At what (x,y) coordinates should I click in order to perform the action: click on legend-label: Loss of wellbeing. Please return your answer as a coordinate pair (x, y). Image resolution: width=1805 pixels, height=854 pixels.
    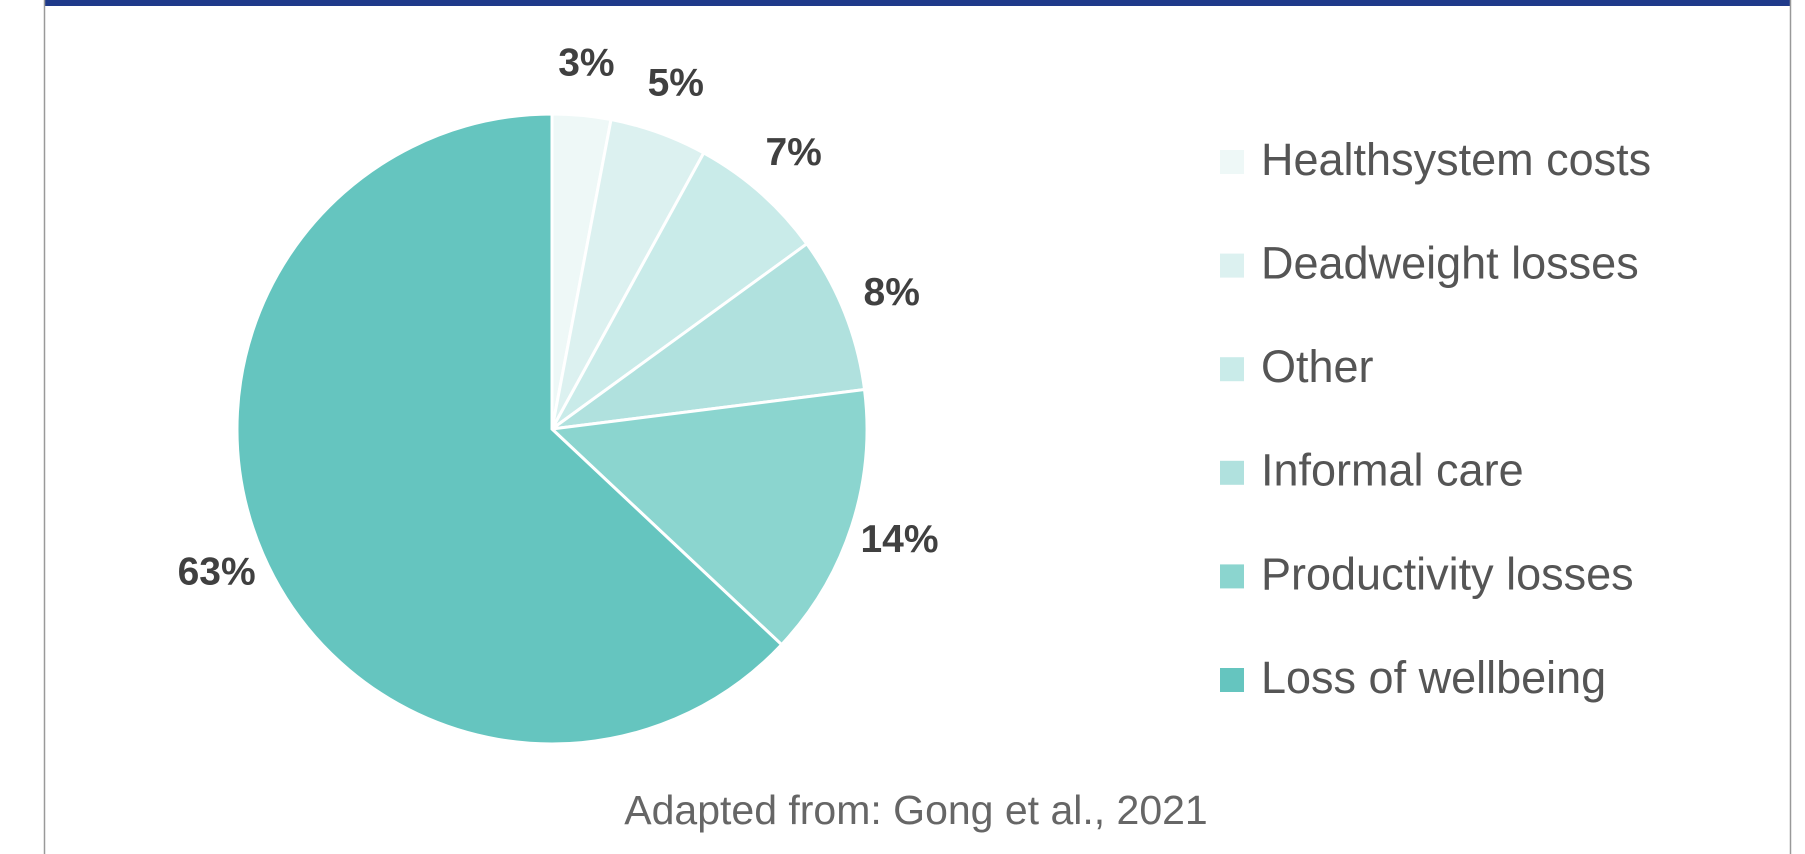
    Looking at the image, I should click on (1433, 677).